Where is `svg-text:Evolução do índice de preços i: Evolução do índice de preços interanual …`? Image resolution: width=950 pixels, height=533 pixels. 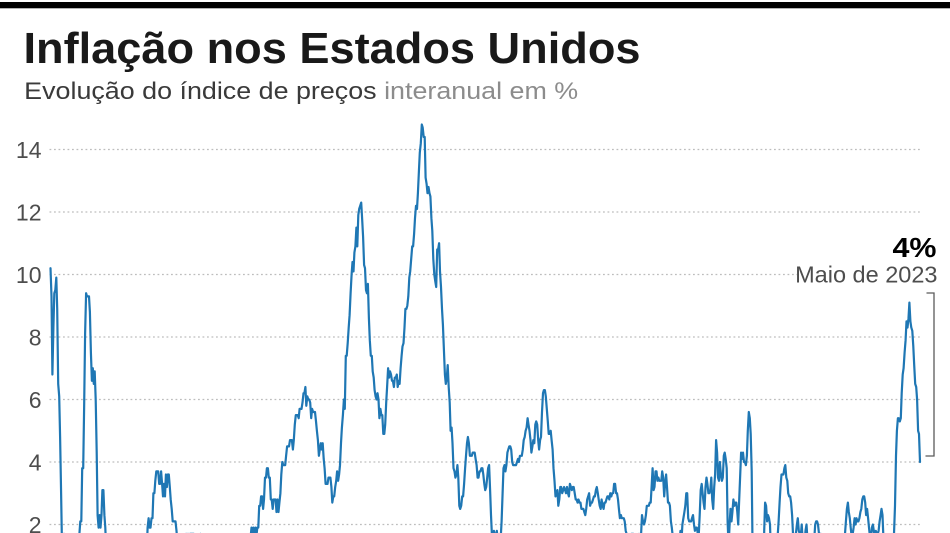
svg-text:Evolução do índice de preços i: Evolução do índice de preços interanual … is located at coordinates (301, 91).